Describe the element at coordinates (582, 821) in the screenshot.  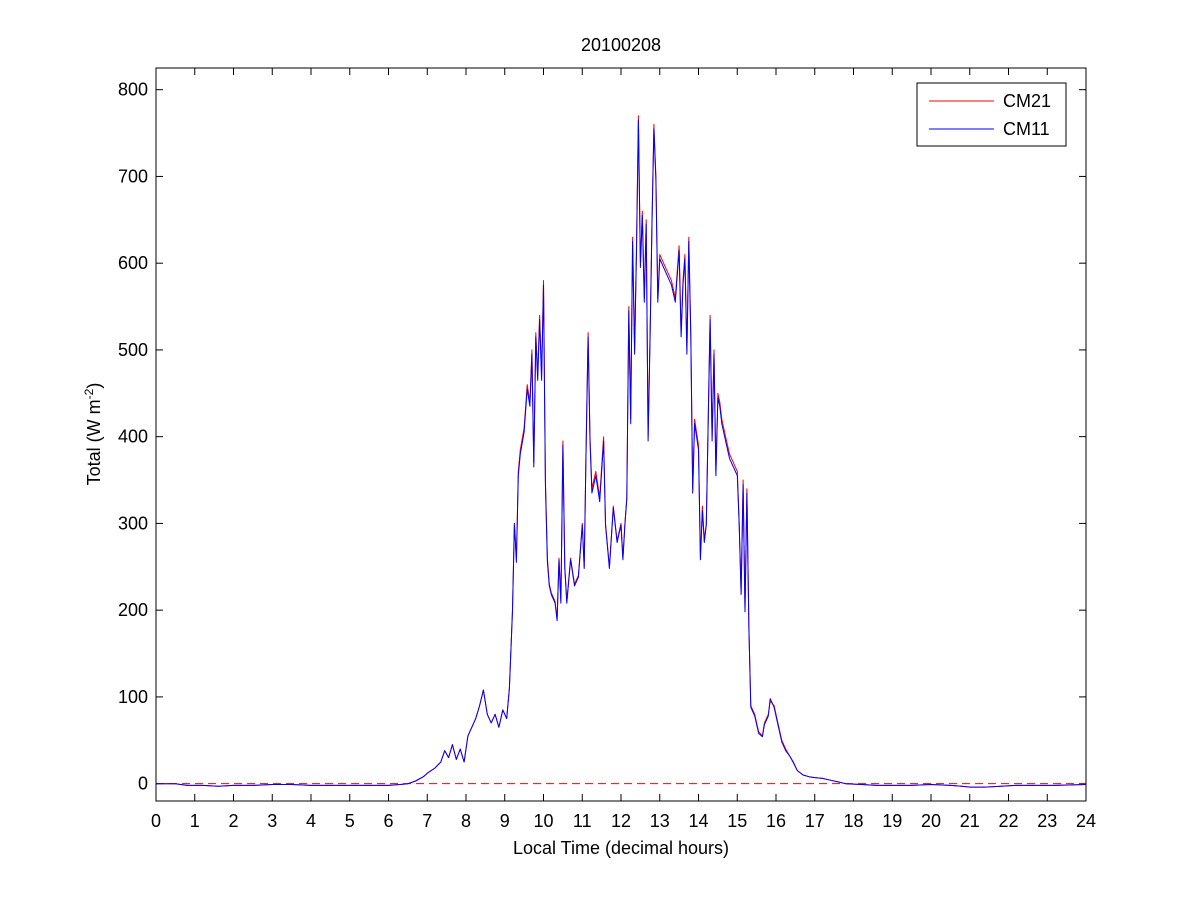
I see `x-tick-label: 11` at that location.